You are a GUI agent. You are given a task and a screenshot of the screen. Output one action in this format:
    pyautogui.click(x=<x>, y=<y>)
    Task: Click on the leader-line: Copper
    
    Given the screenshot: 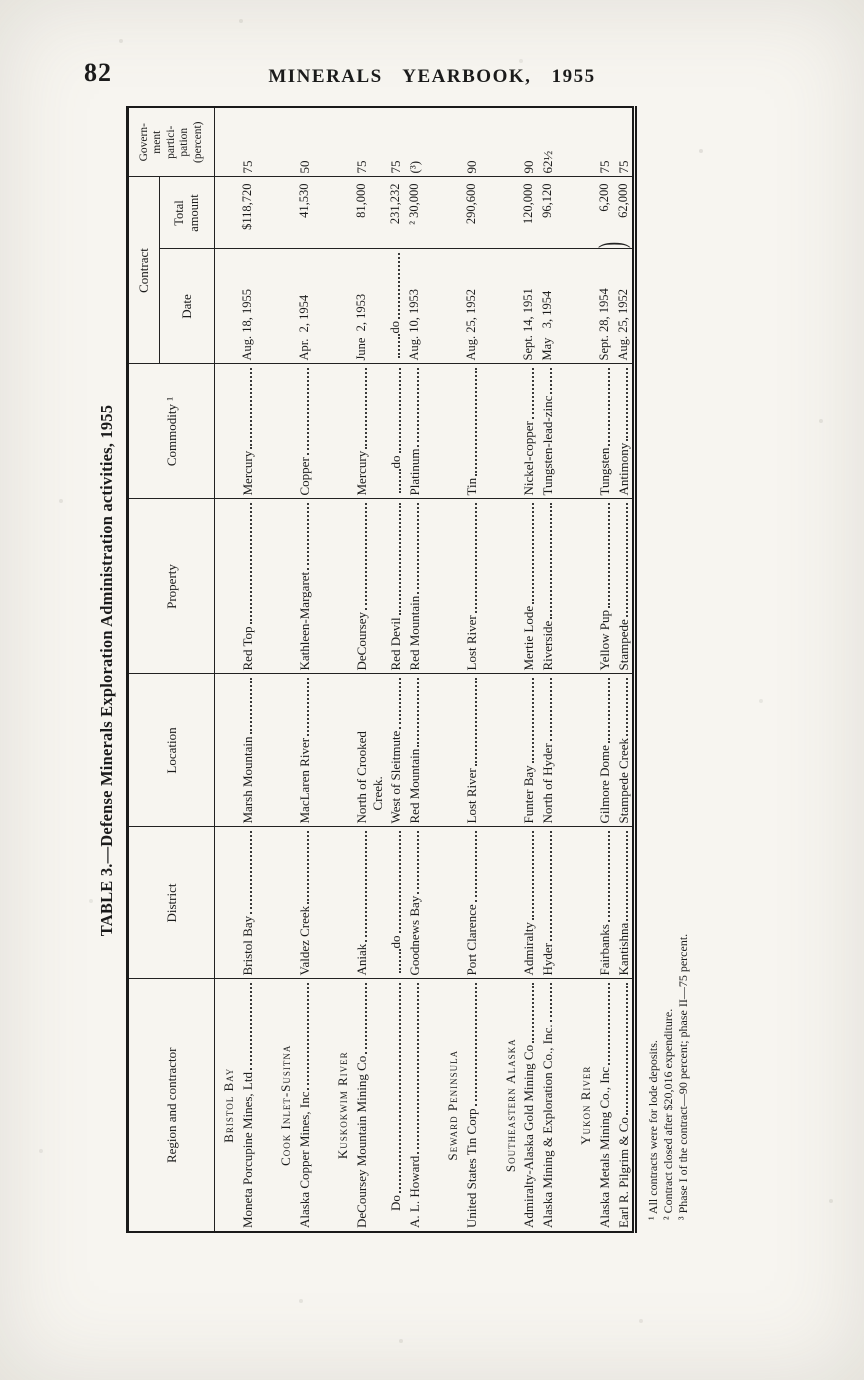 What is the action you would take?
    pyautogui.click(x=305, y=432)
    